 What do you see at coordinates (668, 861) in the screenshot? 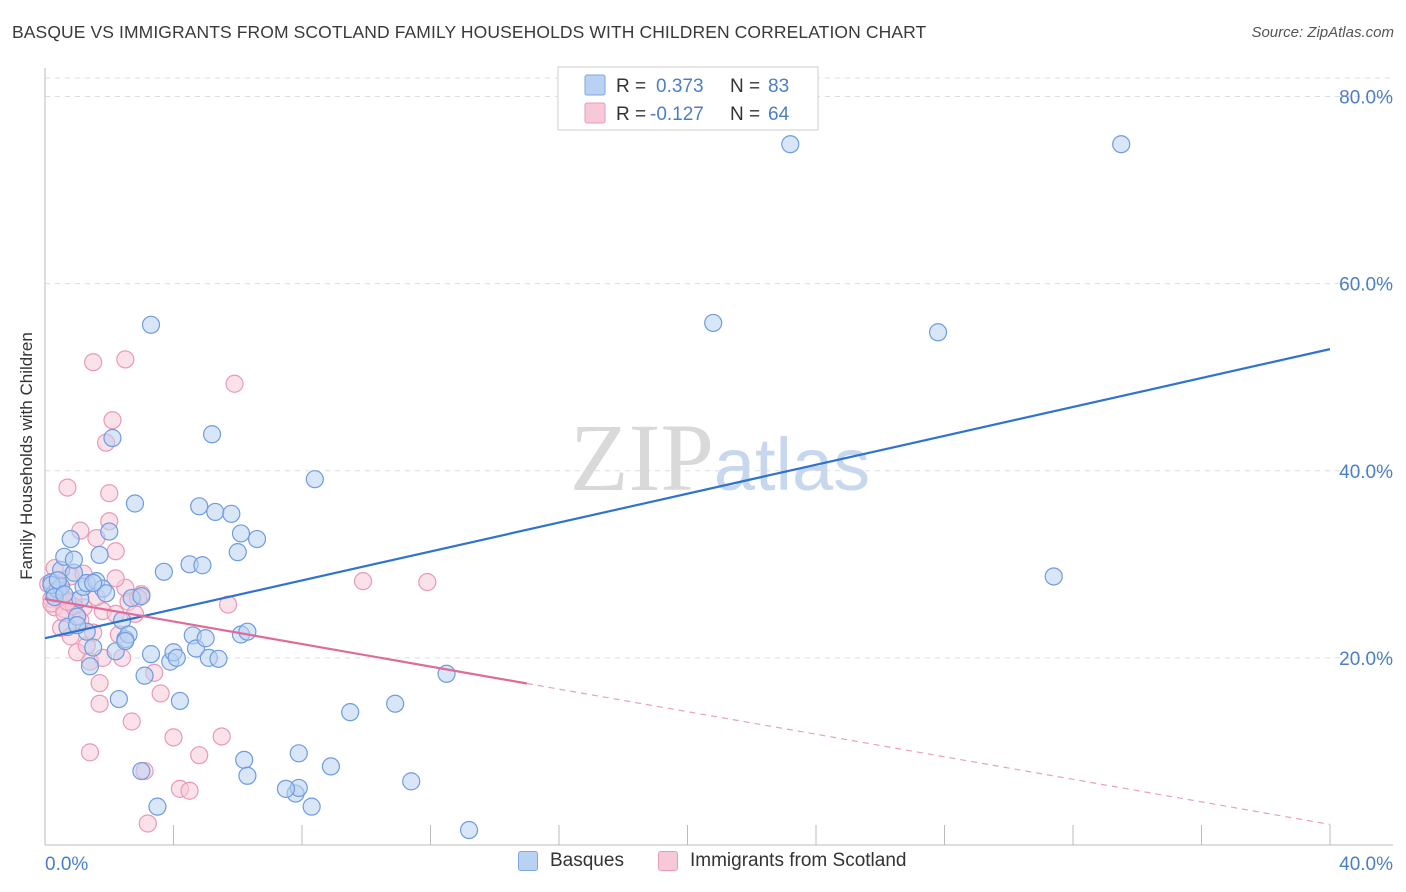
I see `legend-scotland-swatch-bottom` at bounding box center [668, 861].